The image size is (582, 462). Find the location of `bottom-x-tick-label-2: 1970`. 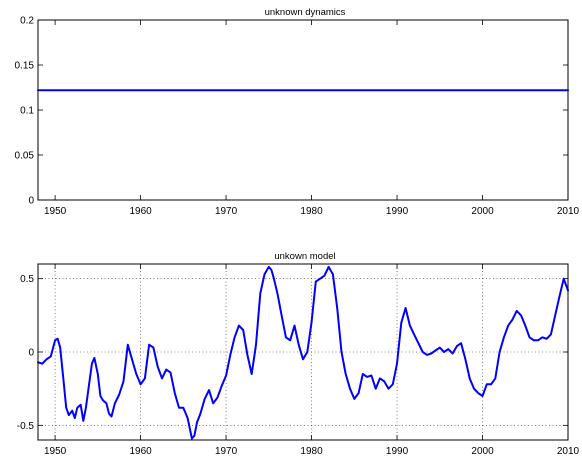

bottom-x-tick-label-2: 1970 is located at coordinates (226, 451).